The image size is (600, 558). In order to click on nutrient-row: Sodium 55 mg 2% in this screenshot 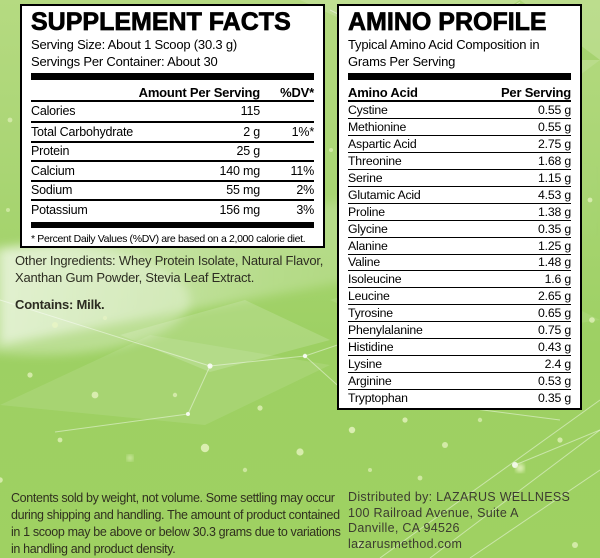, I will do `click(172, 189)`.